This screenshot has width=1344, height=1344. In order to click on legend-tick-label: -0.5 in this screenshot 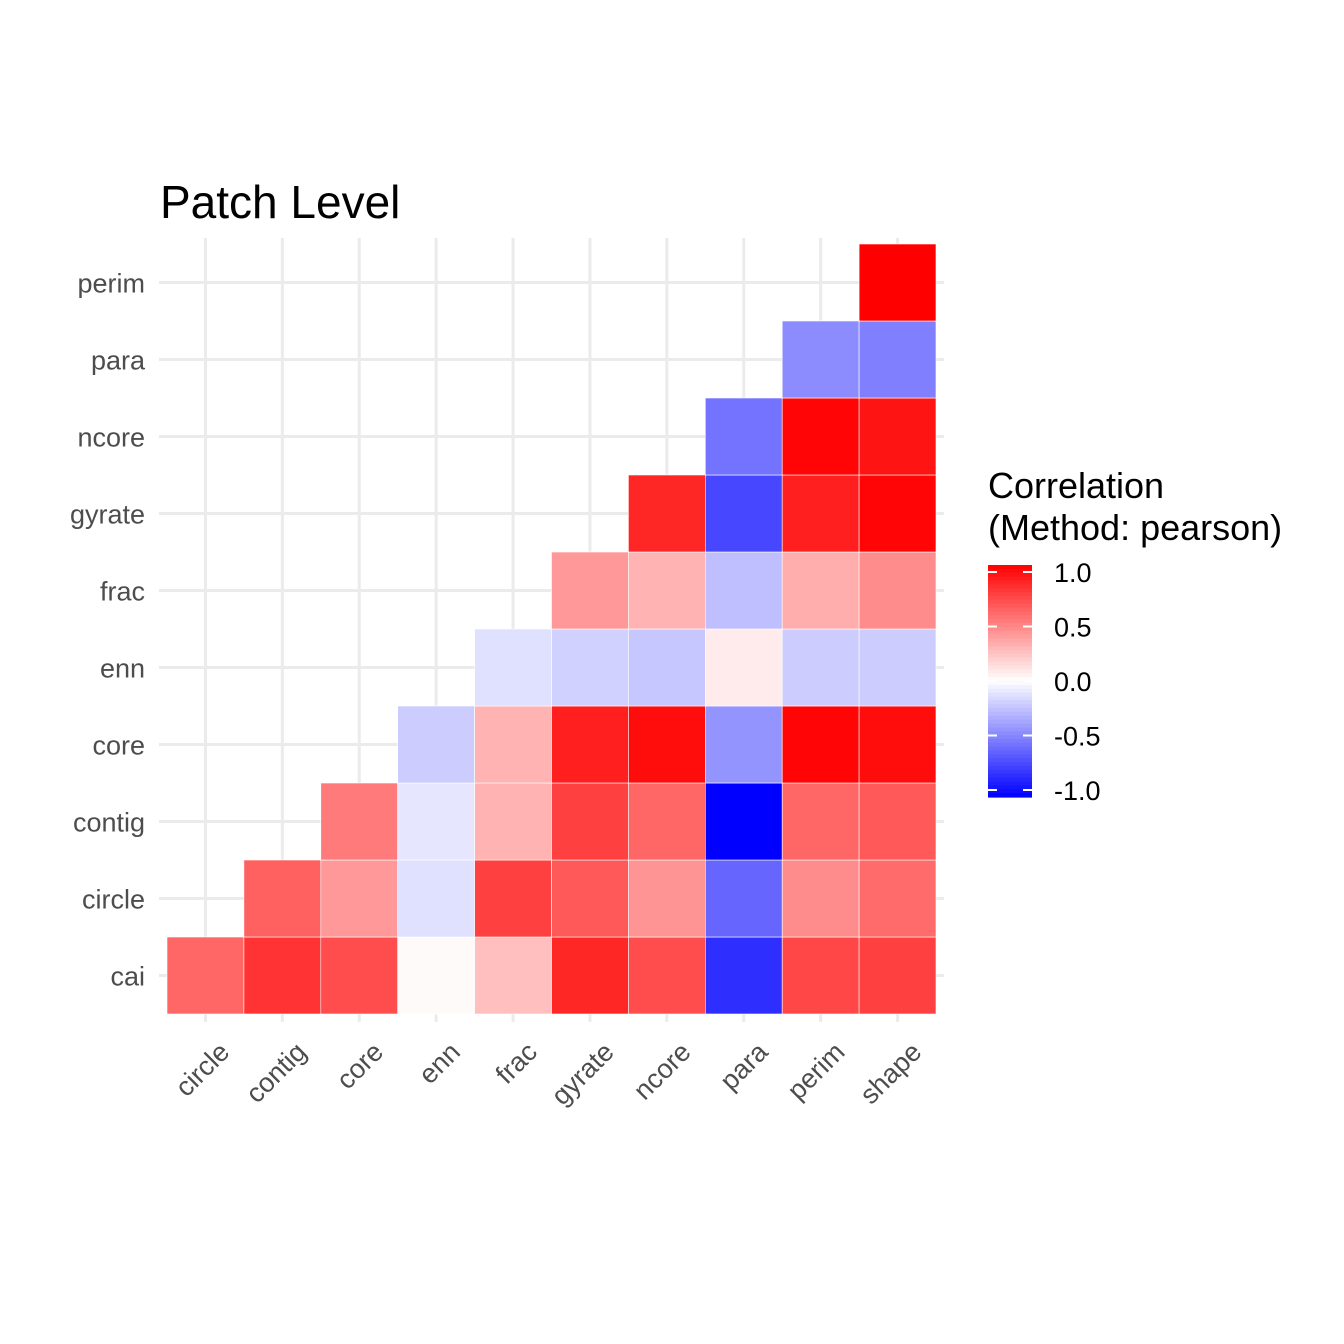, I will do `click(1077, 737)`.